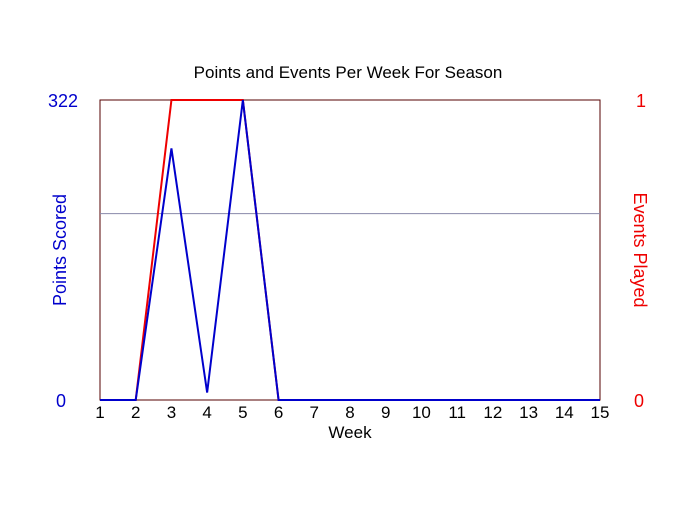 The height and width of the screenshot is (505, 700). I want to click on chart-title: Points and Events Per Week For Season, so click(348, 72).